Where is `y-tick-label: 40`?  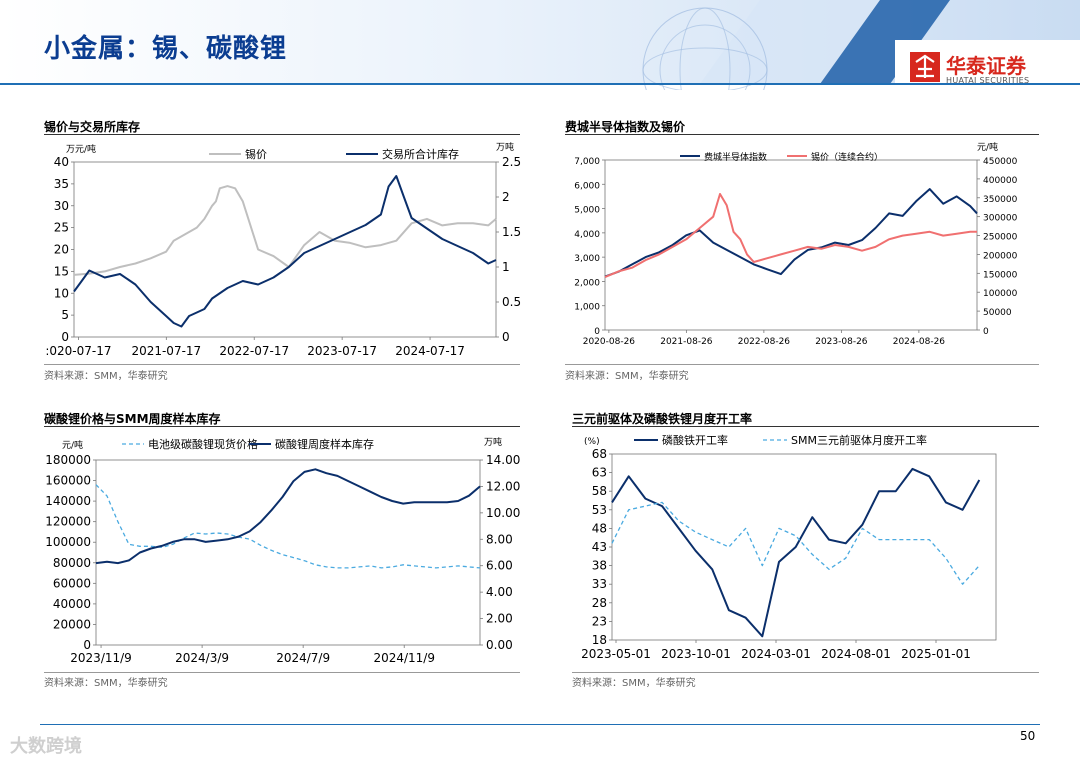
y-tick-label: 40 is located at coordinates (61, 162).